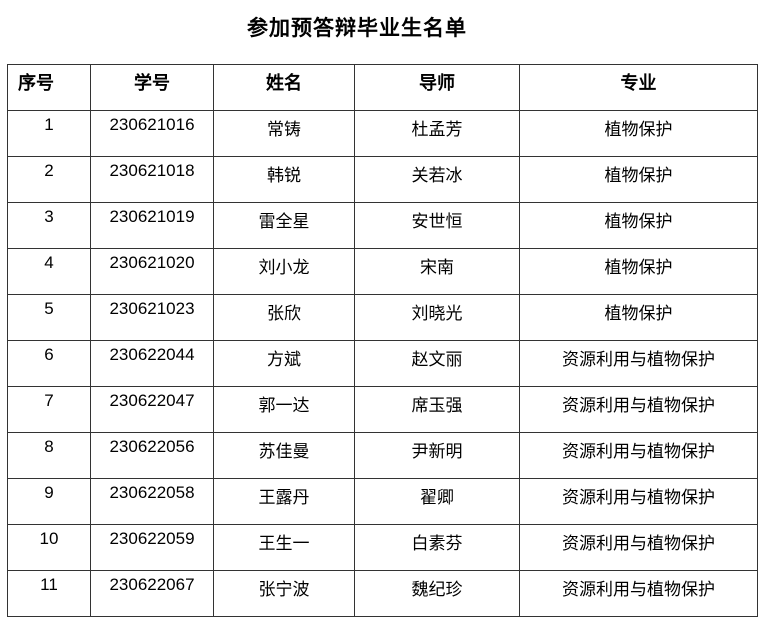  I want to click on cell-advisor: 白素芬, so click(437, 547).